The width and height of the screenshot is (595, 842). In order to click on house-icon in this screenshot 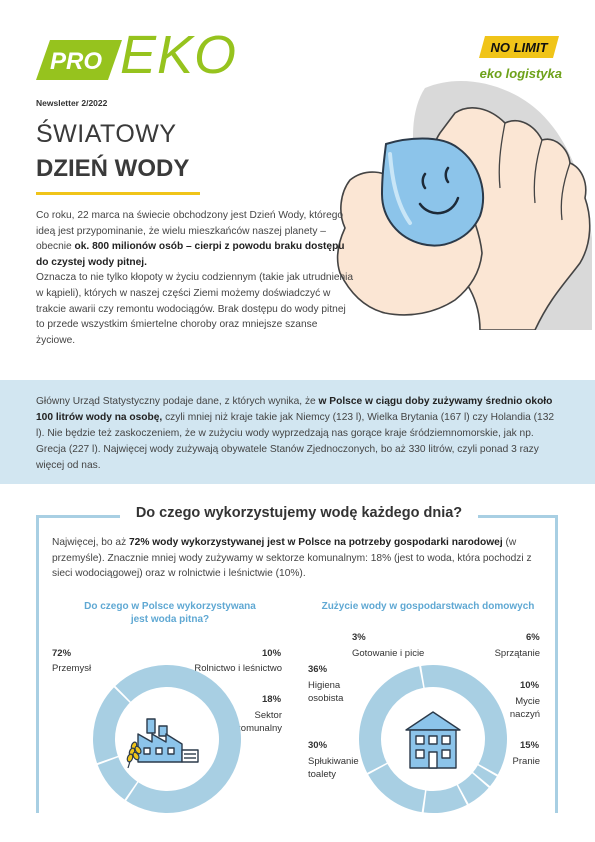, I will do `click(433, 740)`.